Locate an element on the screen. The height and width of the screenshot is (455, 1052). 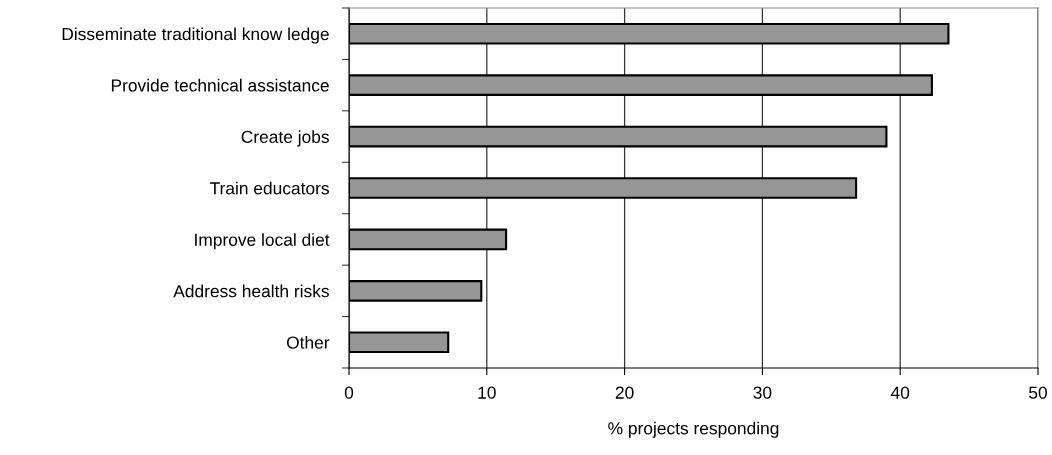
y-tick-label: Disseminate traditional know ledge is located at coordinates (195, 35).